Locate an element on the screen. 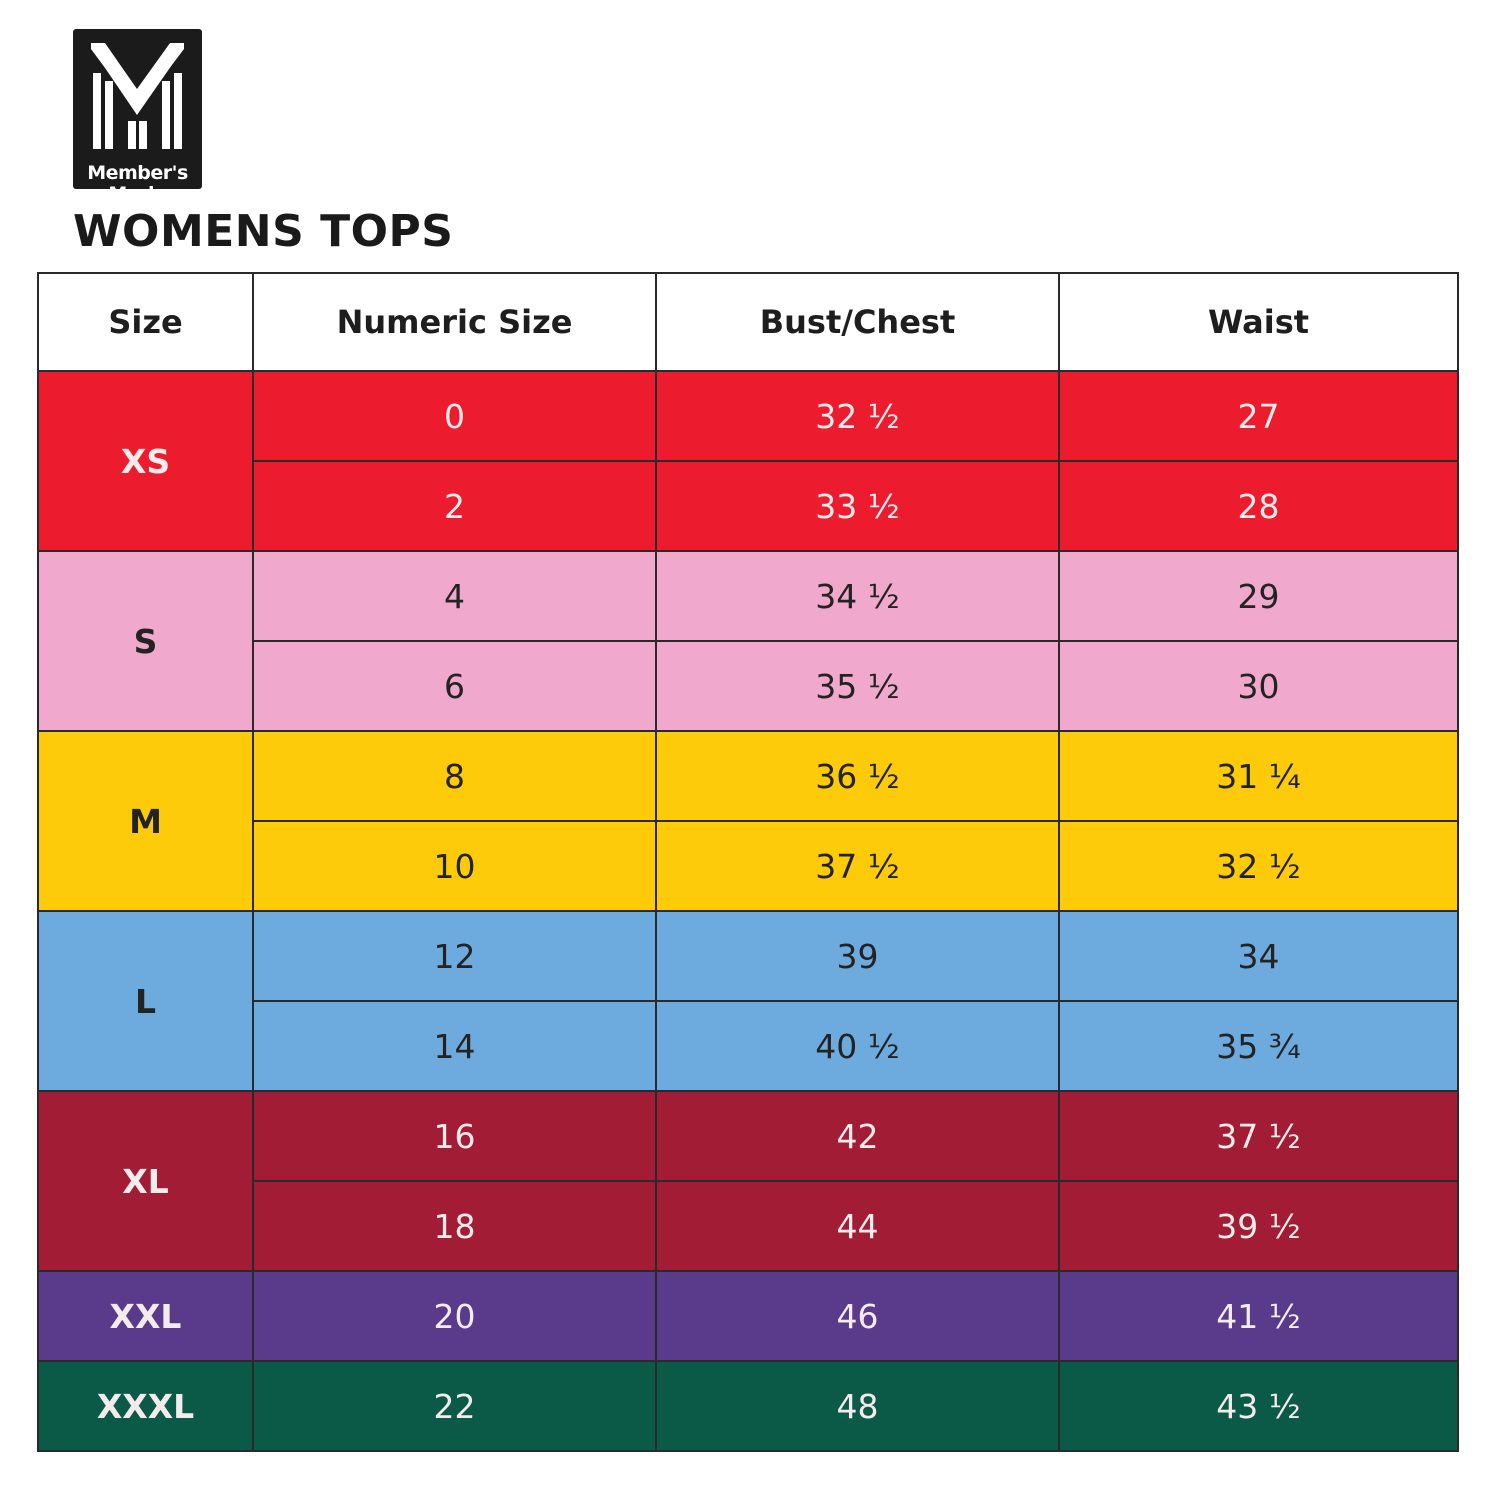  table-row: XS 0 32 ½ 27 is located at coordinates (748, 461).